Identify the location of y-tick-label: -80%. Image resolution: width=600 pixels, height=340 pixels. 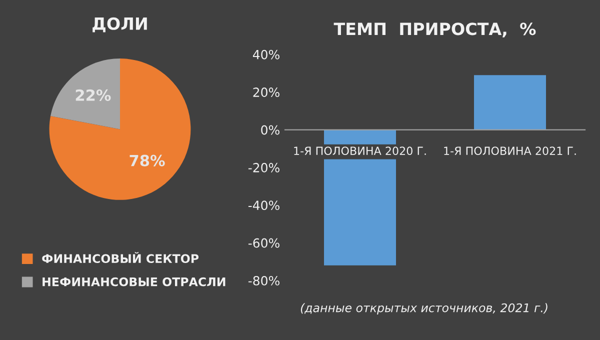
(264, 281).